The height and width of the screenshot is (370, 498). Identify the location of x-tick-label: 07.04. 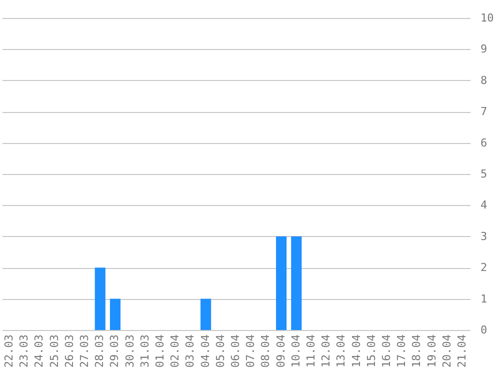
(251, 351).